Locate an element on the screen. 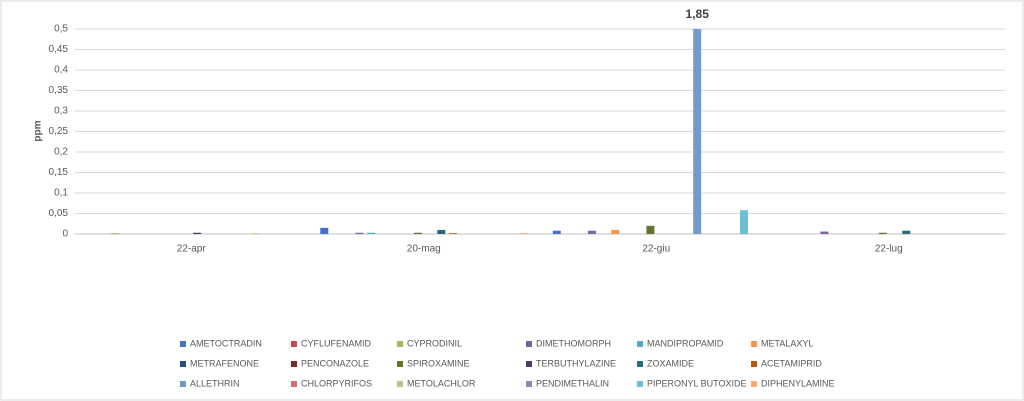 This screenshot has height=401, width=1024. y-tick-label: 0,15 is located at coordinates (59, 172).